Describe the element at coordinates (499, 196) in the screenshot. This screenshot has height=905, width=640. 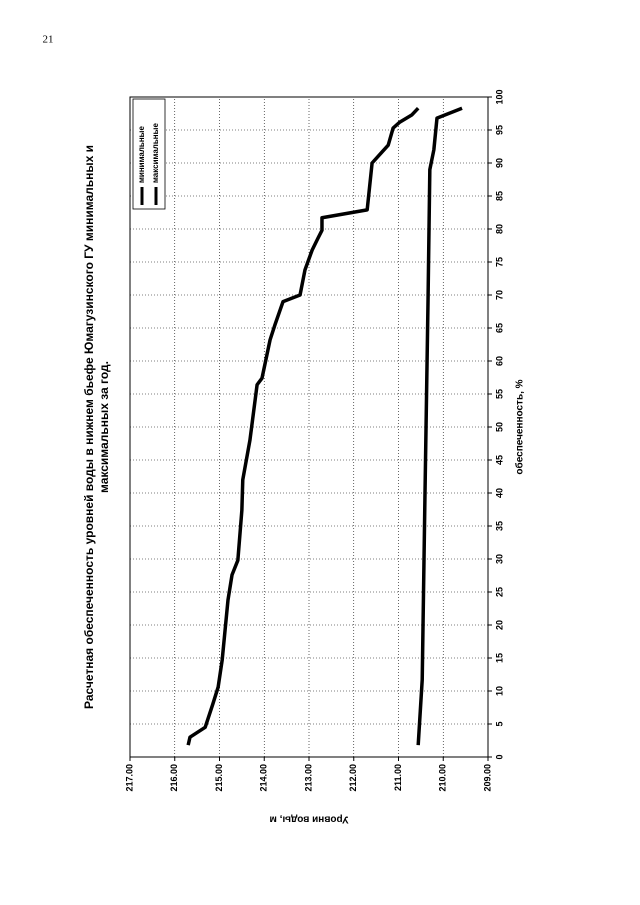
I see `x-tick-label: 85` at that location.